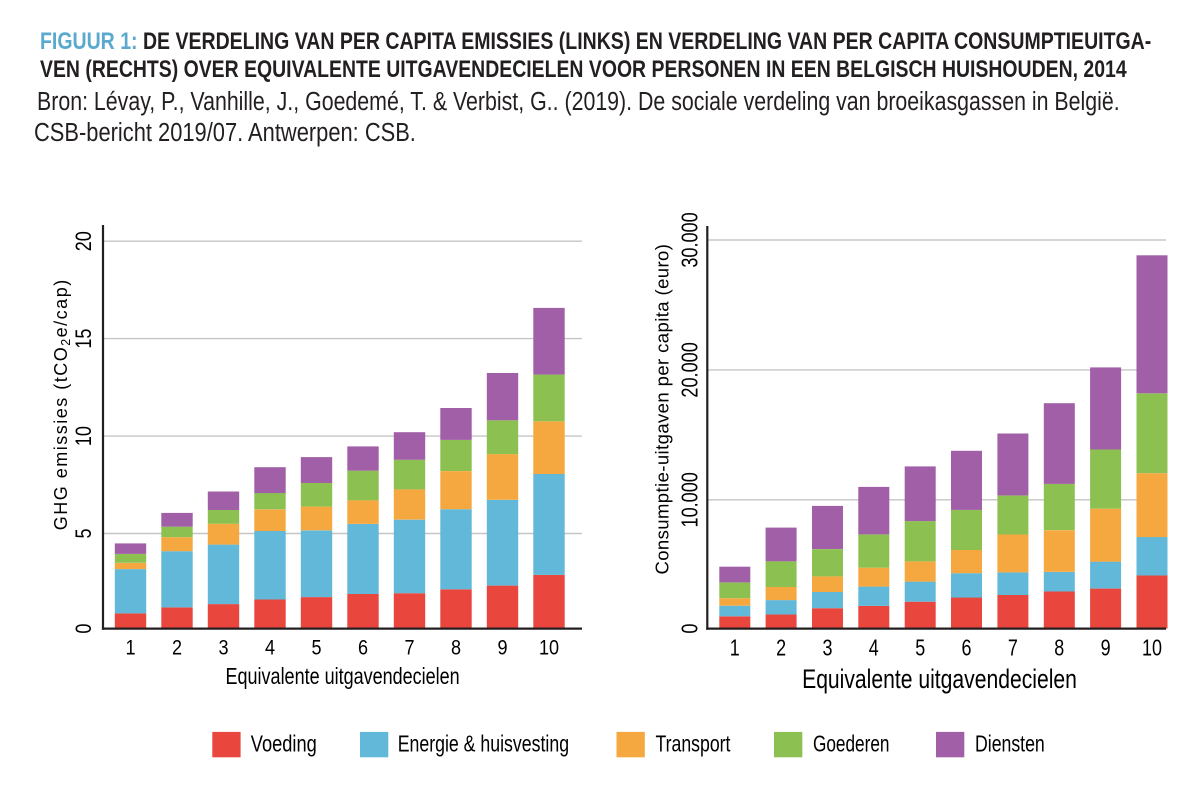 This screenshot has height=788, width=1200. Describe the element at coordinates (84, 241) in the screenshot. I see `svg-text: 20` at that location.